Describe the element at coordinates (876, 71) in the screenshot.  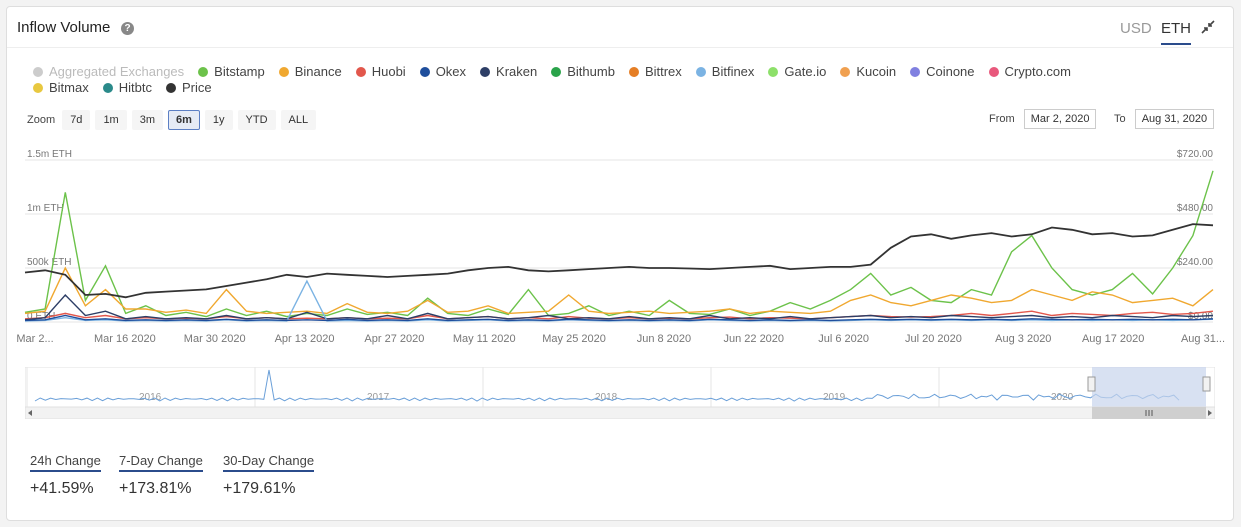
I see `legend-label: Kucoin` at that location.